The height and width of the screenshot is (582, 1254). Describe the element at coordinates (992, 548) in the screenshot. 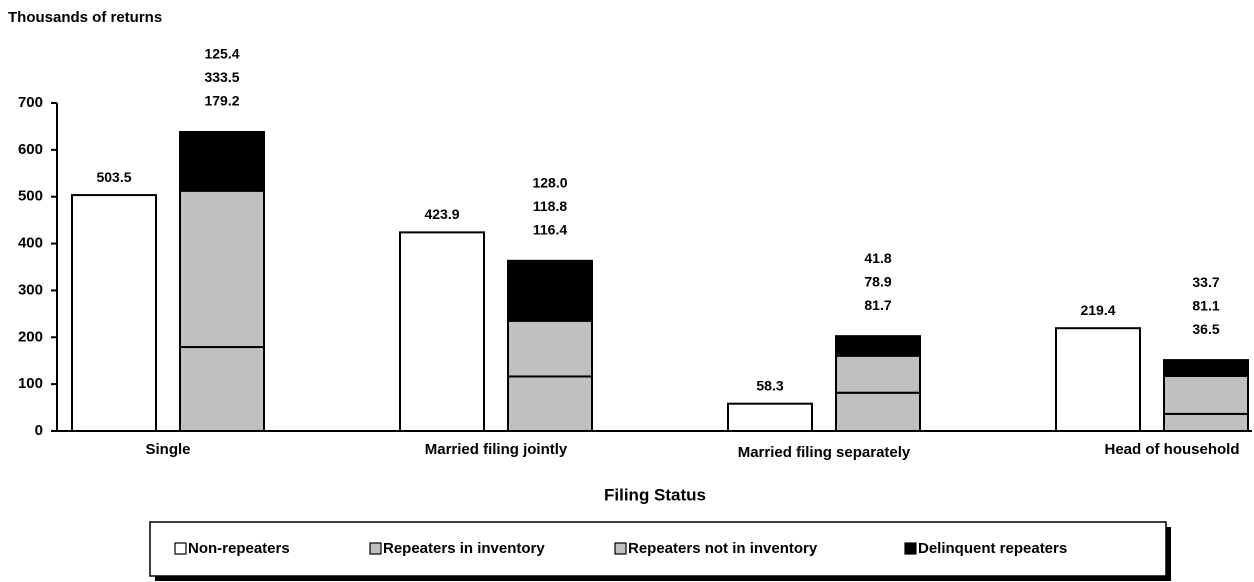

I see `legend-label: Delinquent repeaters` at that location.